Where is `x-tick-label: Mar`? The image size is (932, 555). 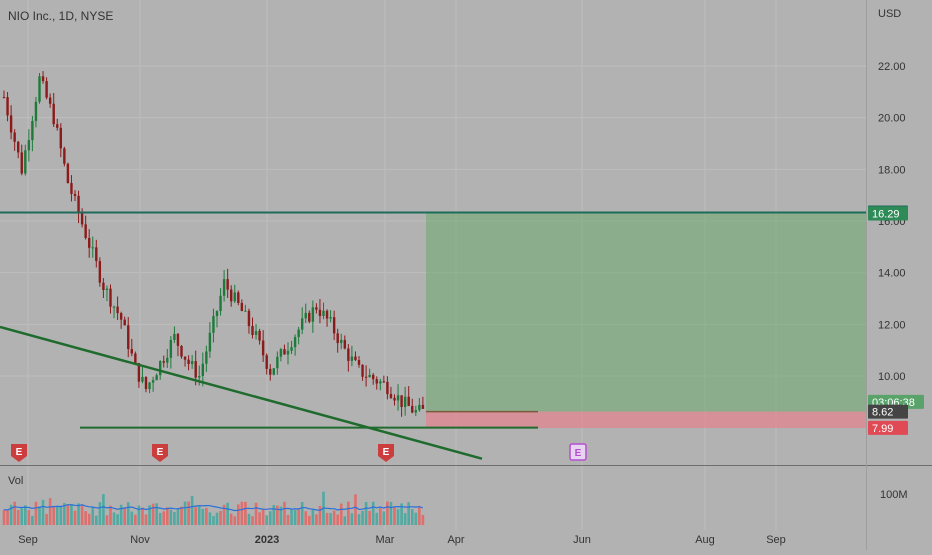
x-tick-label: Mar is located at coordinates (385, 540).